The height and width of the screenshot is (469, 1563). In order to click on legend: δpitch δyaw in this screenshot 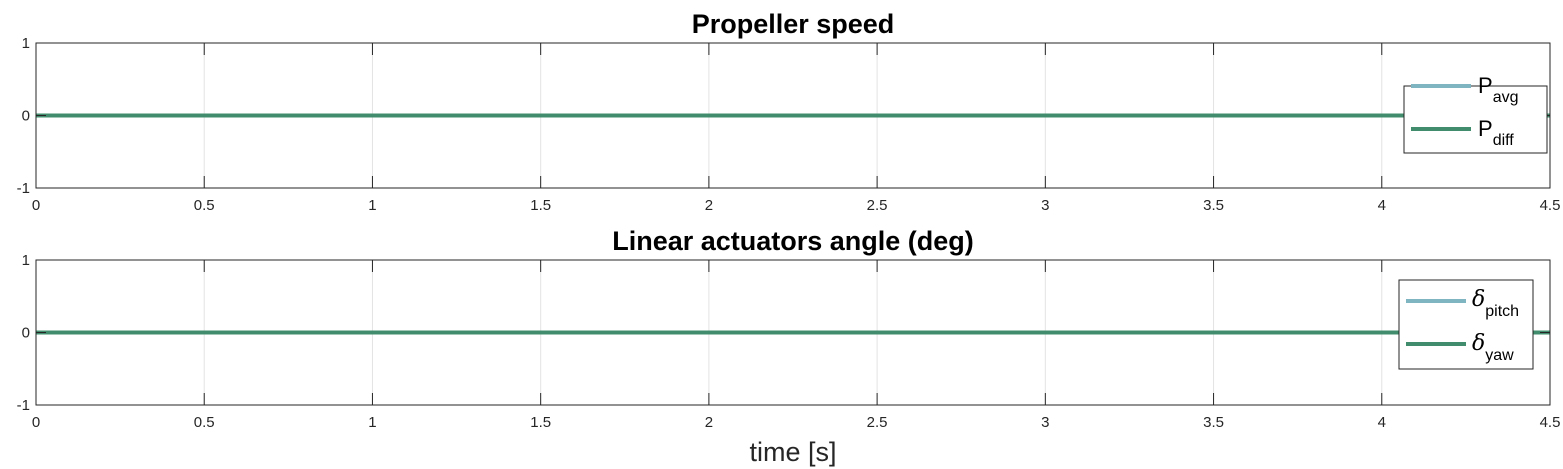, I will do `click(1466, 324)`.